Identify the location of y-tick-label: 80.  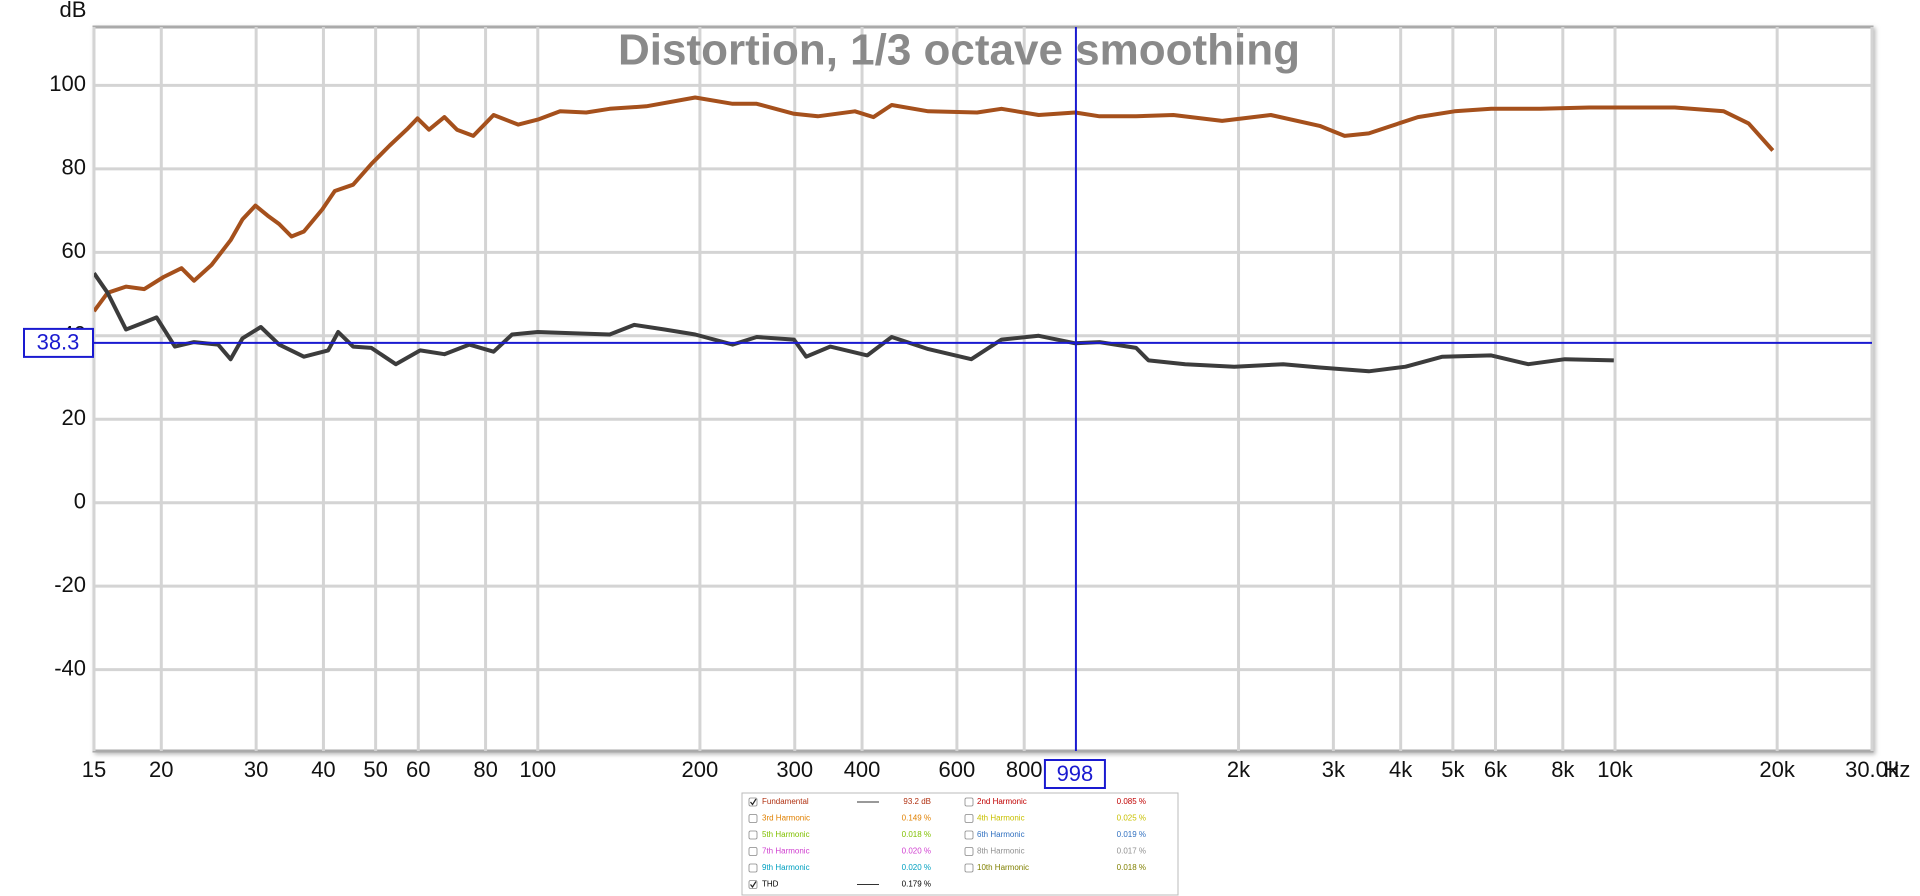
(74, 167).